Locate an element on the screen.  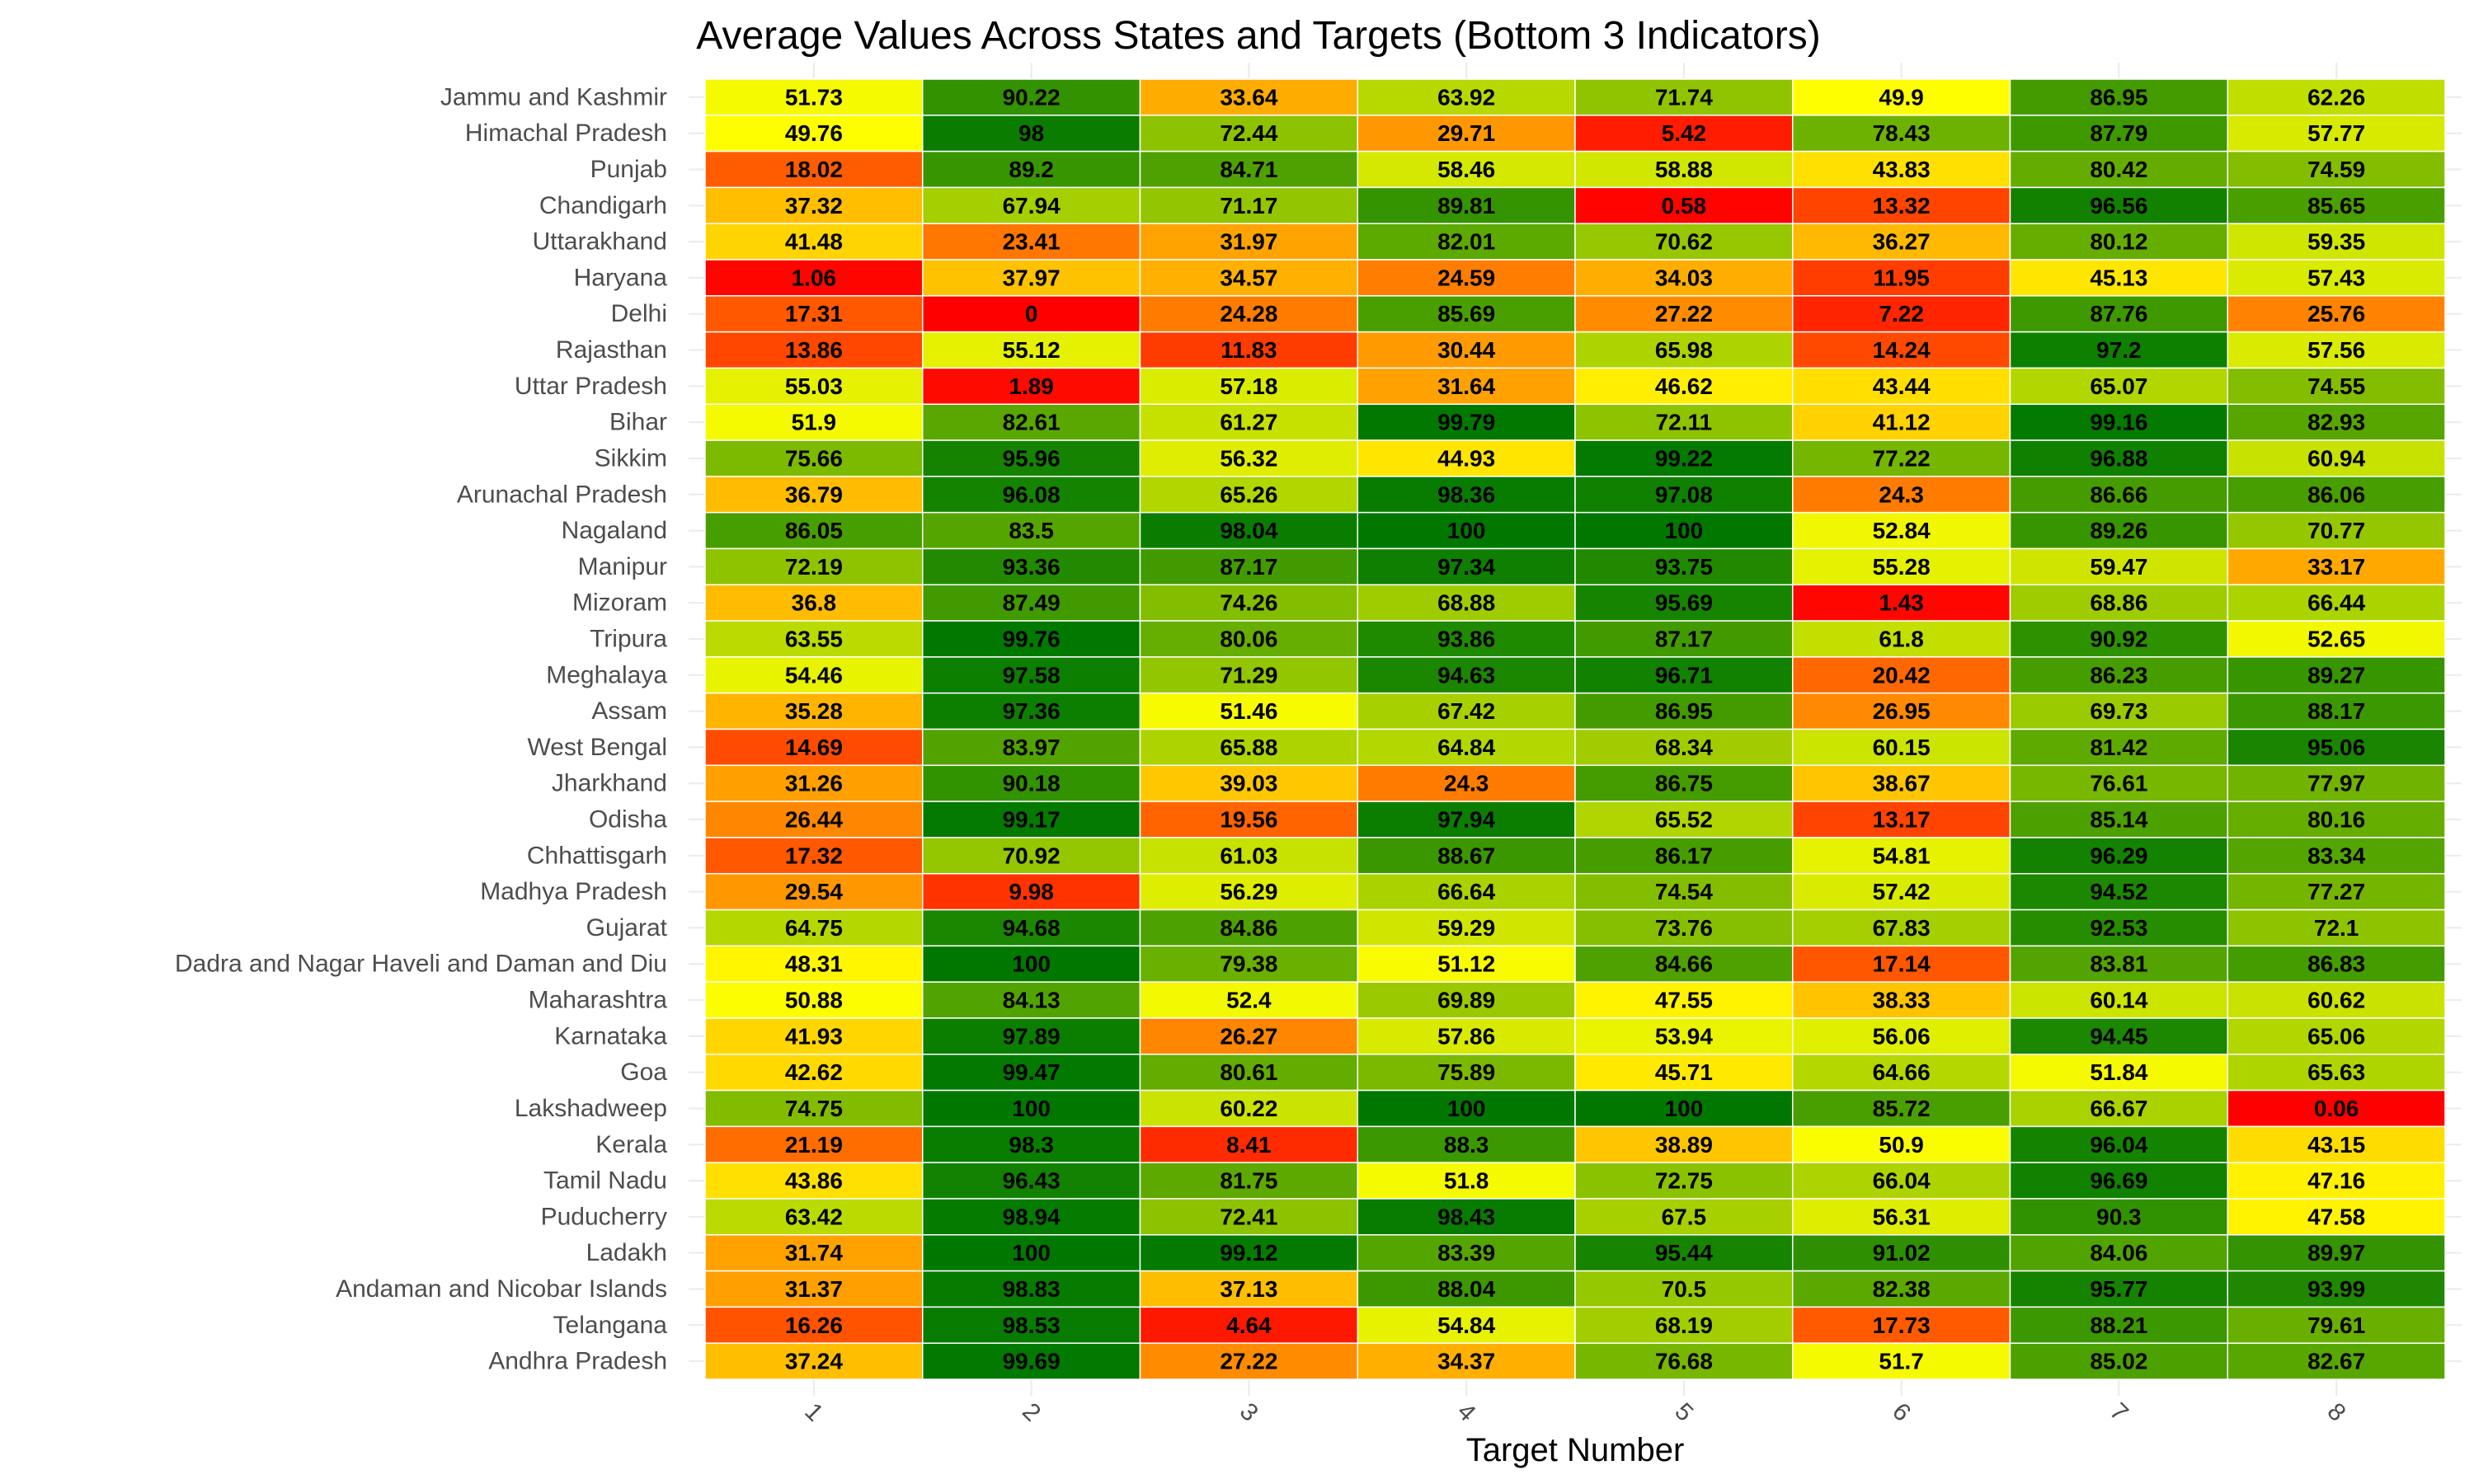
y-tick-label: Meghalaya is located at coordinates (606, 674).